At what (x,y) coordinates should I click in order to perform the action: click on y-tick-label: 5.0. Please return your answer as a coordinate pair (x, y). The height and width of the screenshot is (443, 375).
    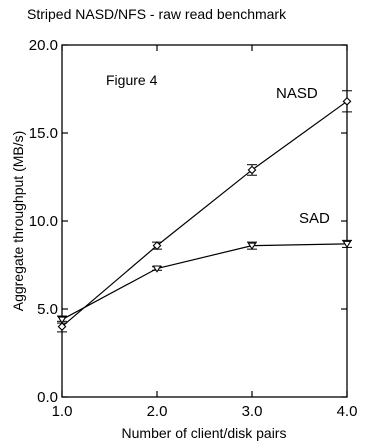
    Looking at the image, I should click on (47, 309).